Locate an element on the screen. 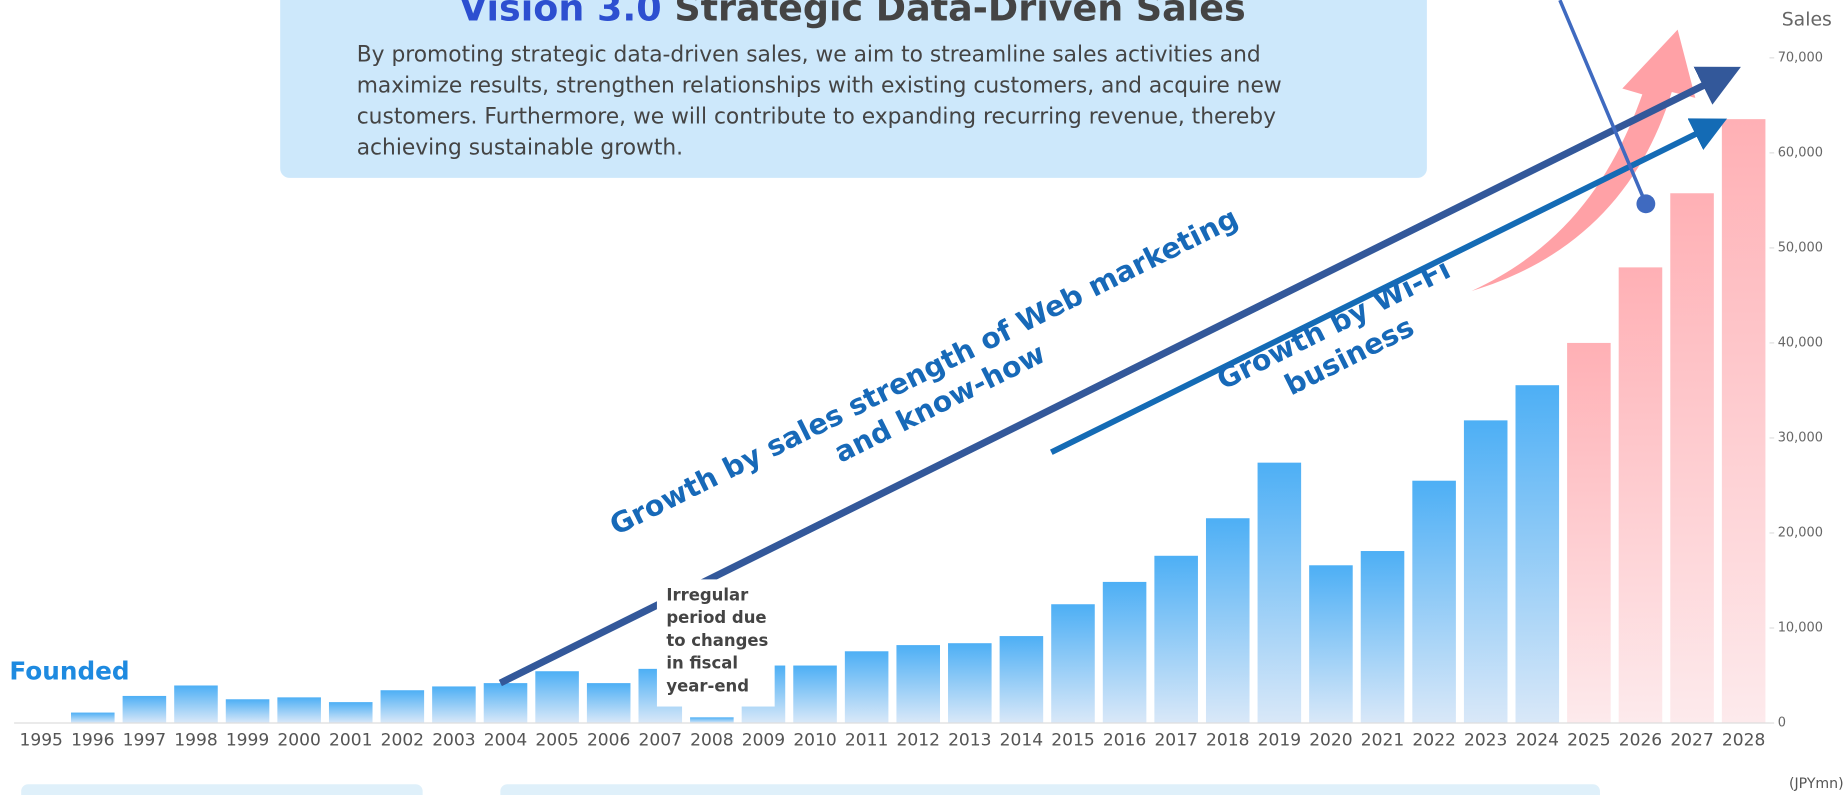 The image size is (1846, 799). growth-arrow is located at coordinates (1583, 160).